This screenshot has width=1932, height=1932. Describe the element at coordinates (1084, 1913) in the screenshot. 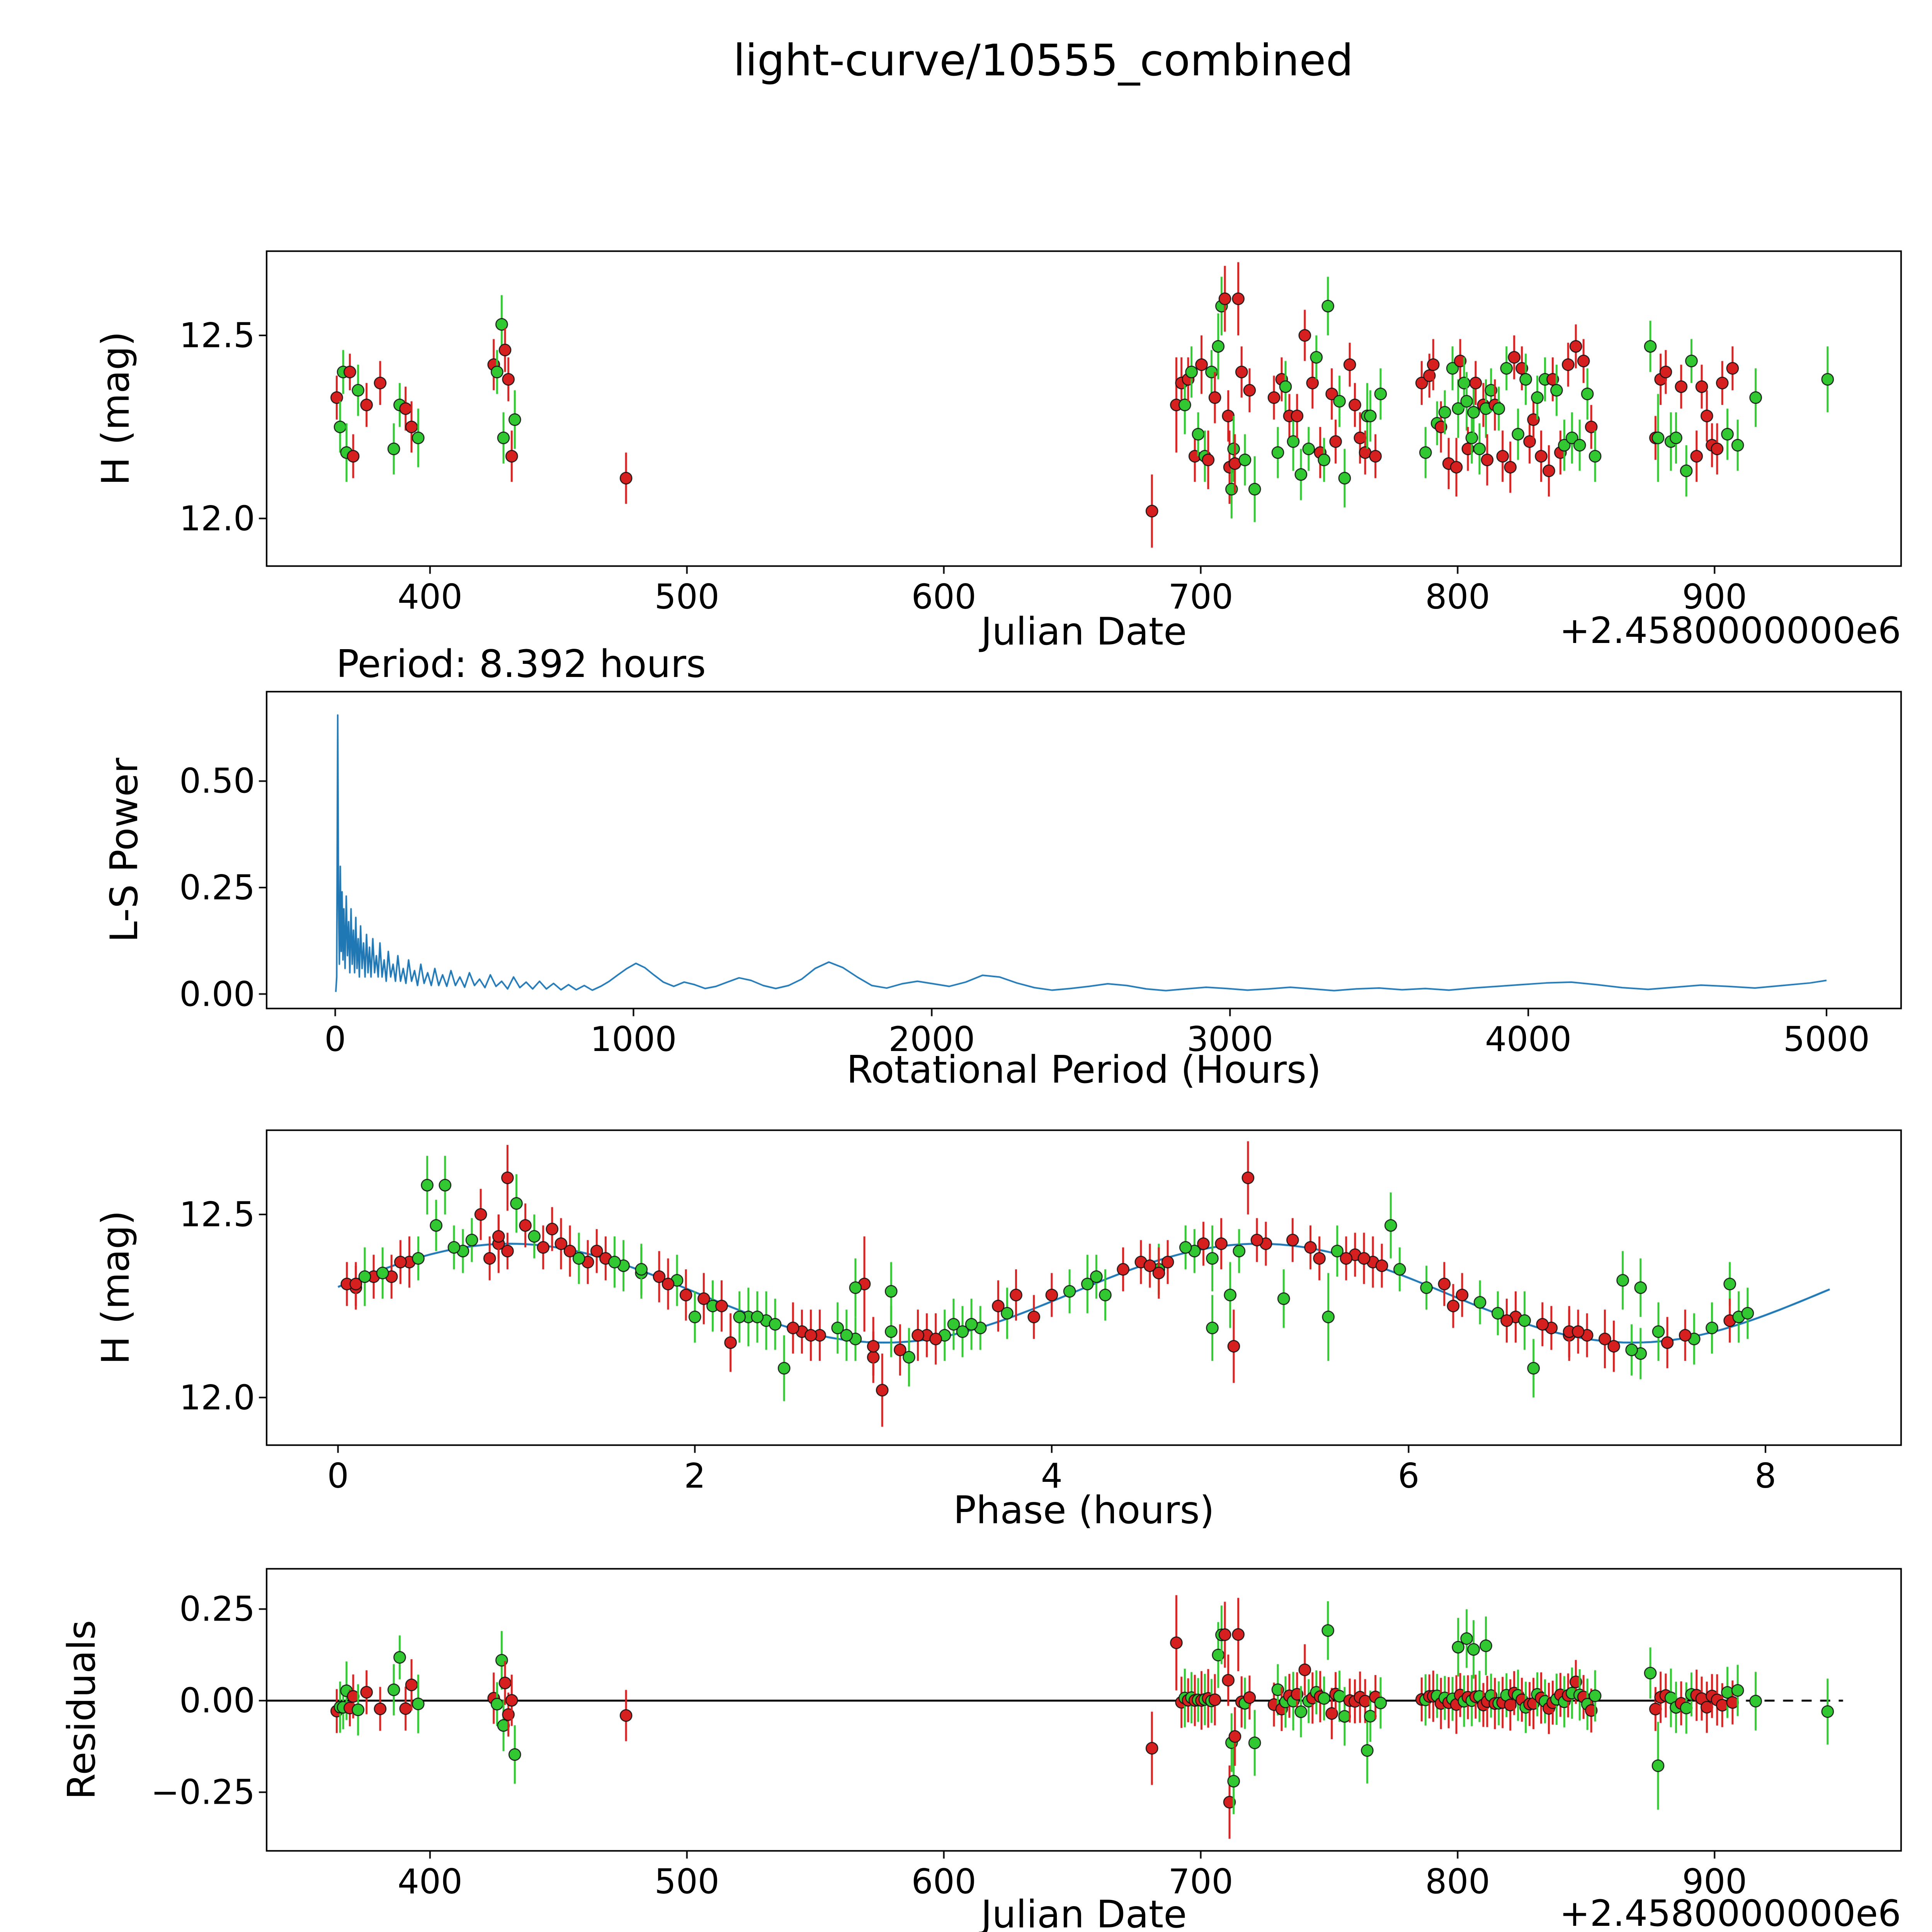

I see `x-axis-label-residuals: Julian Date` at that location.